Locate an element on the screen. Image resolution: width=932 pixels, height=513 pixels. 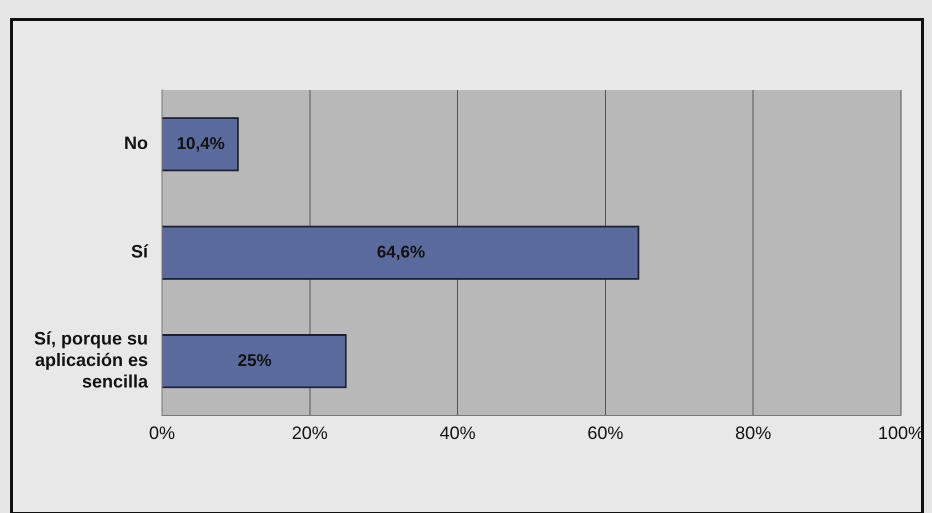
data-label: 64,6% is located at coordinates (401, 252).